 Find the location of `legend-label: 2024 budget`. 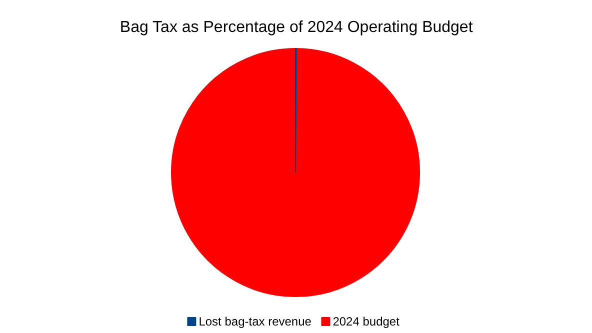

legend-label: 2024 budget is located at coordinates (366, 321).